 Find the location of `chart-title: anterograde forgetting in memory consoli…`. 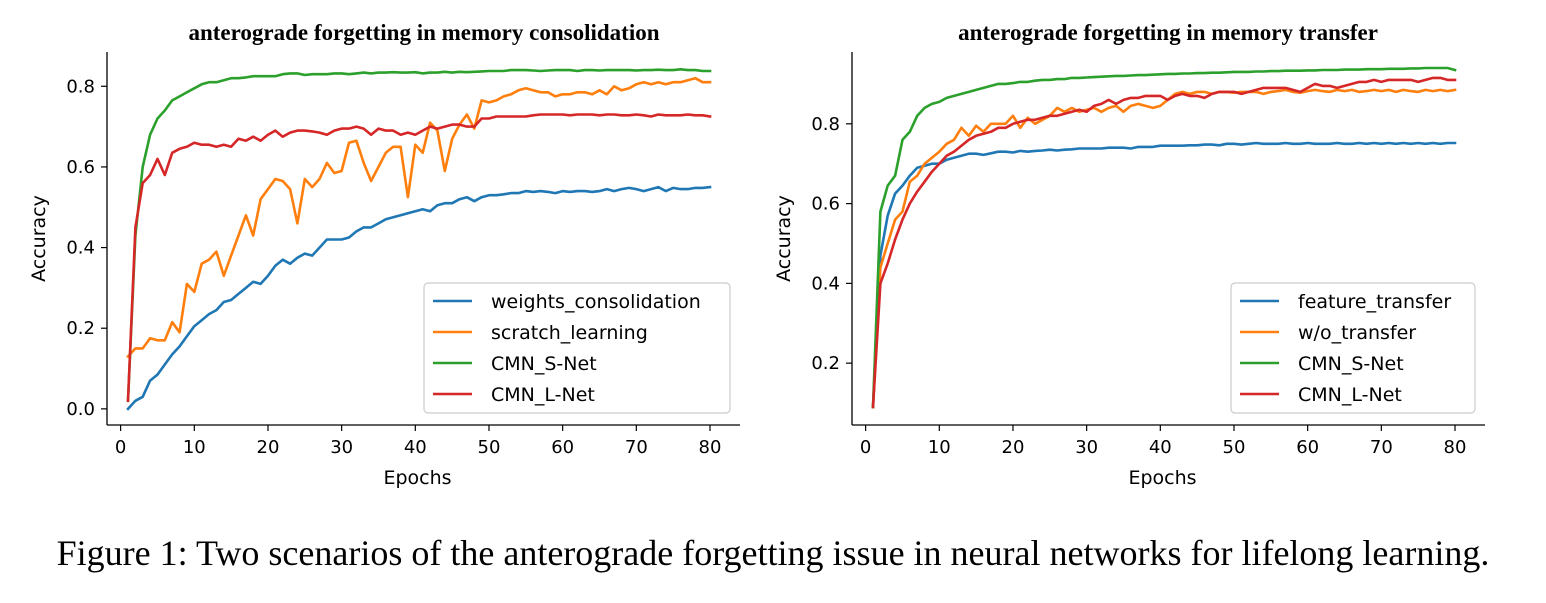

chart-title: anterograde forgetting in memory consoli… is located at coordinates (423, 32).